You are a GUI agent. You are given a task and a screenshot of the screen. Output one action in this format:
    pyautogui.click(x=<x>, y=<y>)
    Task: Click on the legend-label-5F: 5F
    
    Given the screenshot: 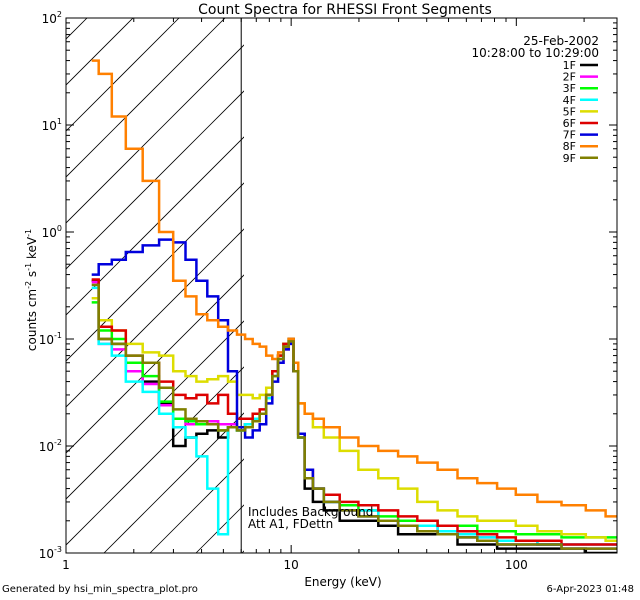 What is the action you would take?
    pyautogui.click(x=569, y=111)
    